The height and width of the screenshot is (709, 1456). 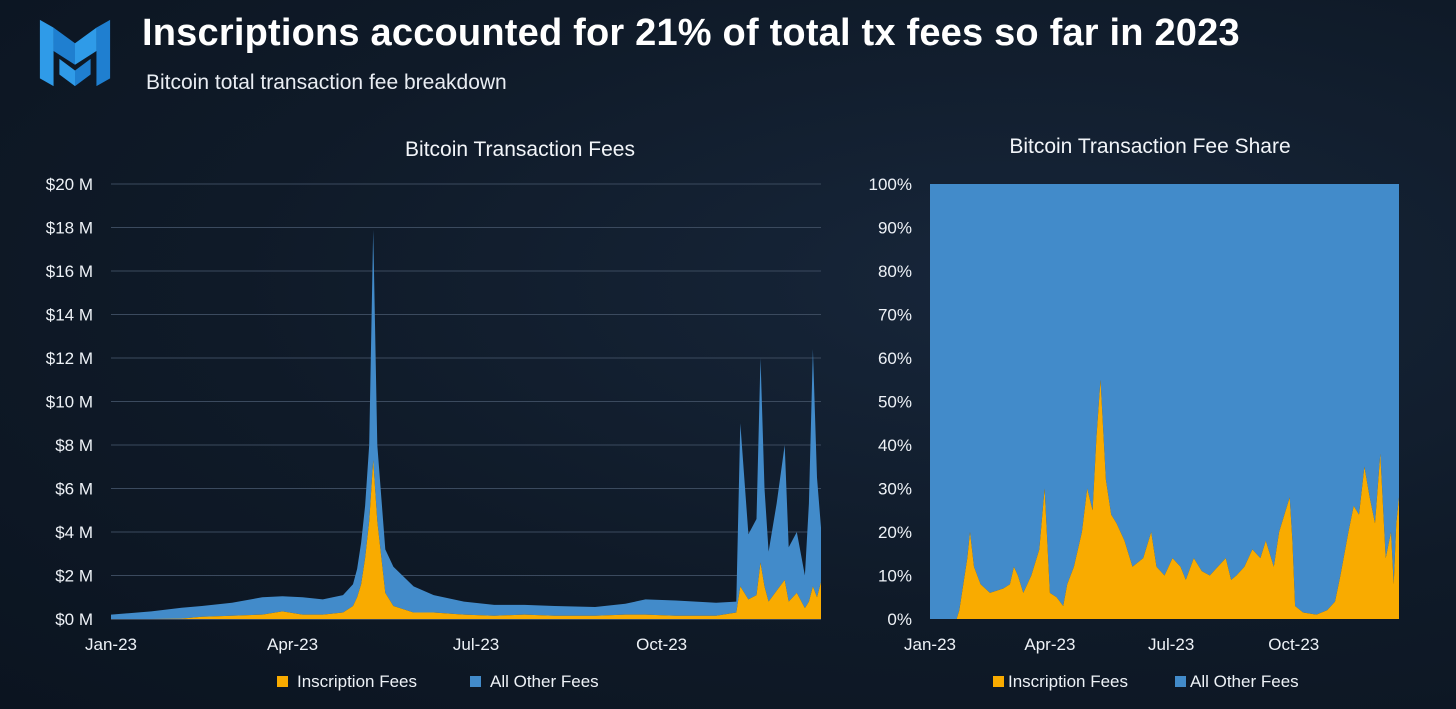 What do you see at coordinates (69, 271) in the screenshot?
I see `y-tick-label: $16 M` at bounding box center [69, 271].